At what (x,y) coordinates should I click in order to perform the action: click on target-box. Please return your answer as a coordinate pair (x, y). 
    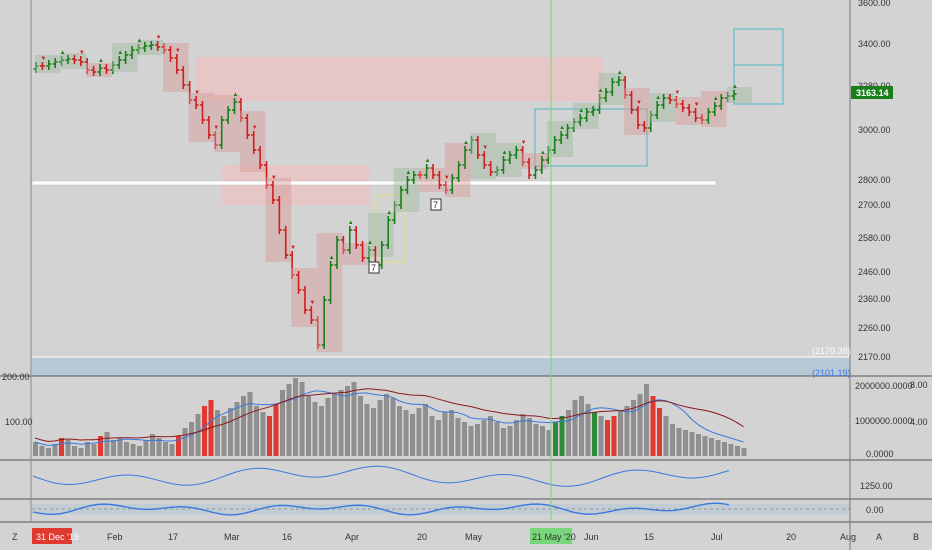
    Looking at the image, I should click on (591, 137).